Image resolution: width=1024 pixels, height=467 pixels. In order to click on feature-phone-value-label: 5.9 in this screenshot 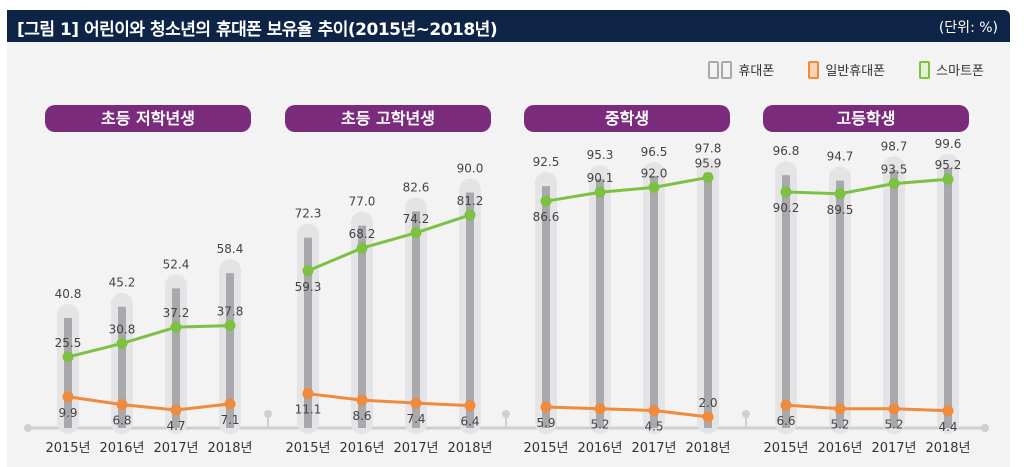, I will do `click(545, 423)`.